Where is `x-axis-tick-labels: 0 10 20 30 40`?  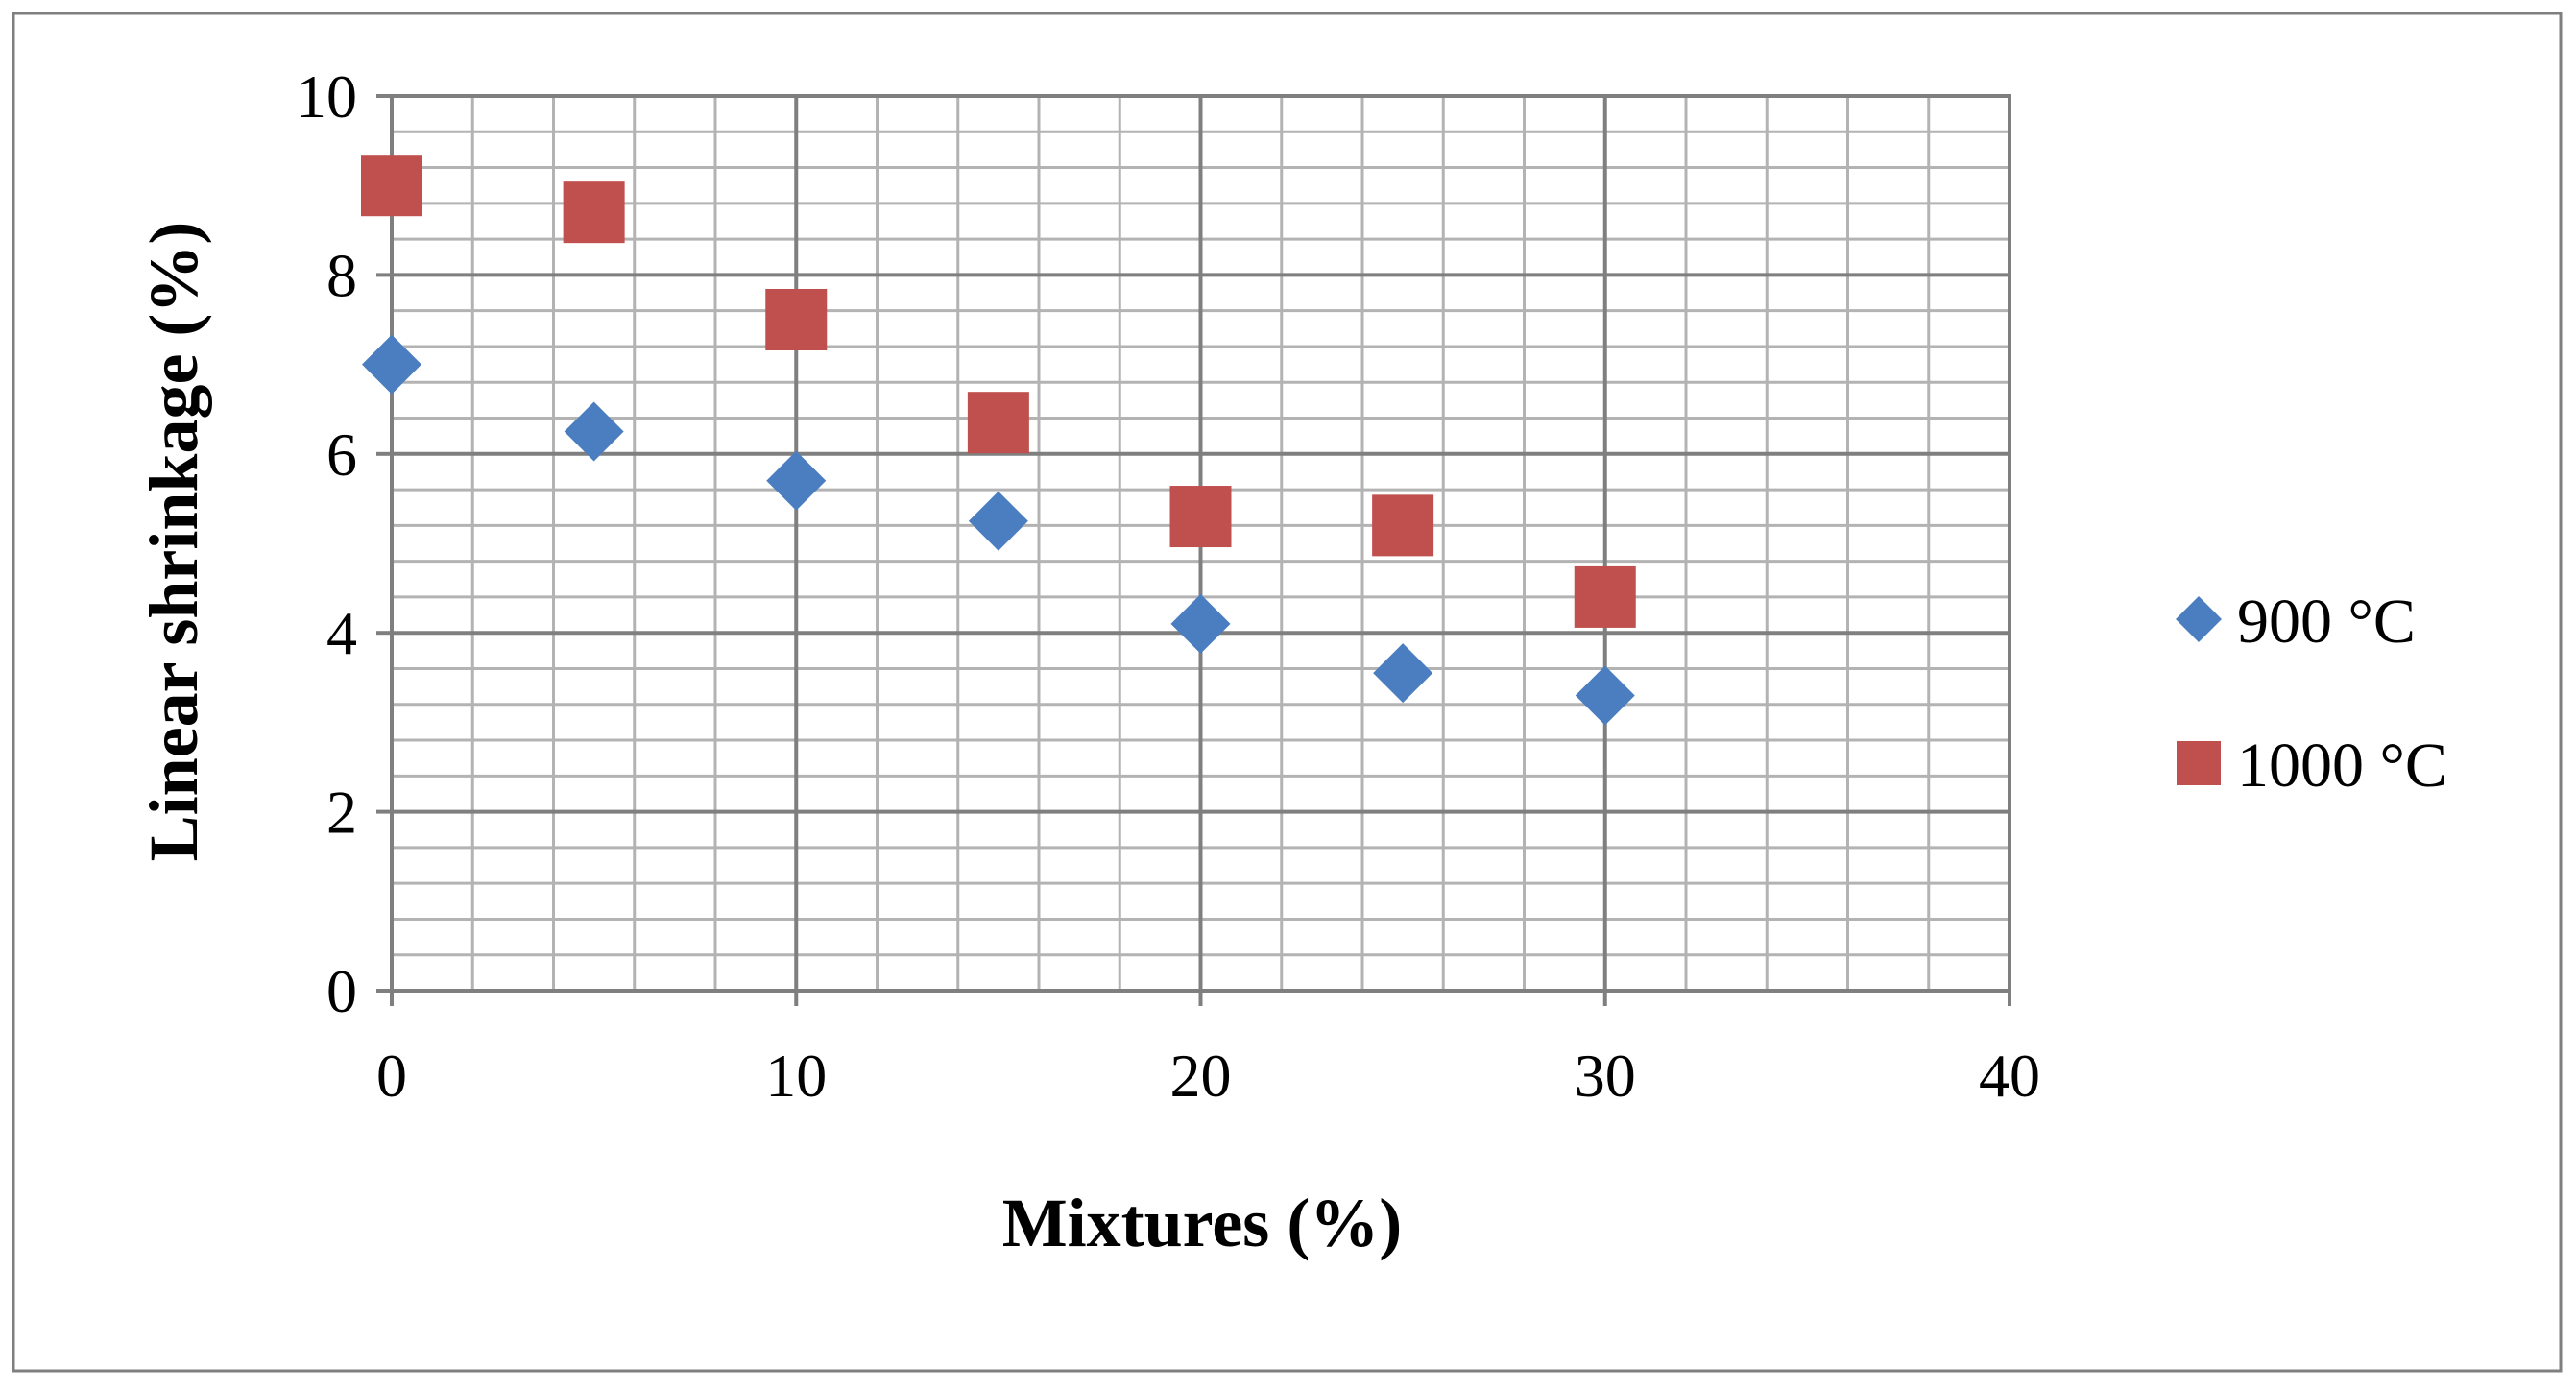 x-axis-tick-labels: 0 10 20 30 40 is located at coordinates (1208, 1076).